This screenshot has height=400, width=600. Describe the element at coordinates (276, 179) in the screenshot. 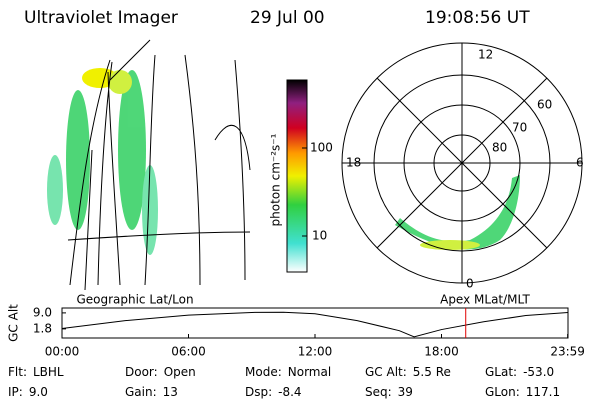

I see `colorbar-label: photon cm⁻²s⁻¹` at that location.